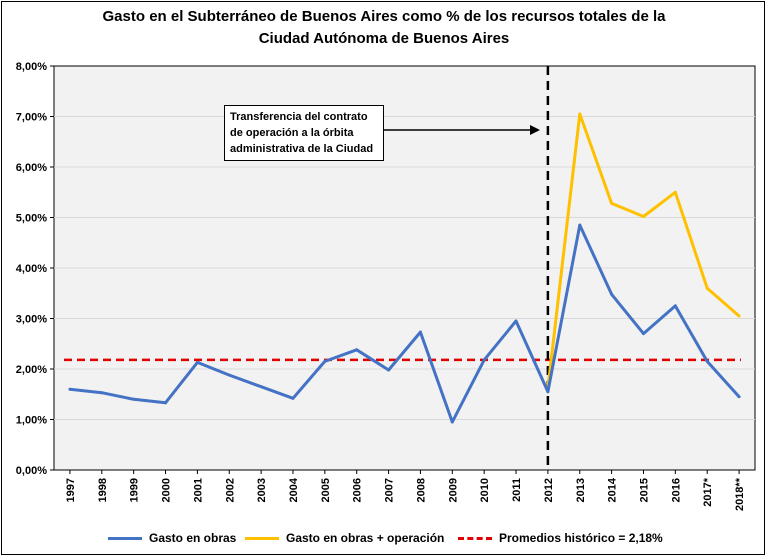  I want to click on legend-swatch-gasto-obras-operacion, so click(262, 538).